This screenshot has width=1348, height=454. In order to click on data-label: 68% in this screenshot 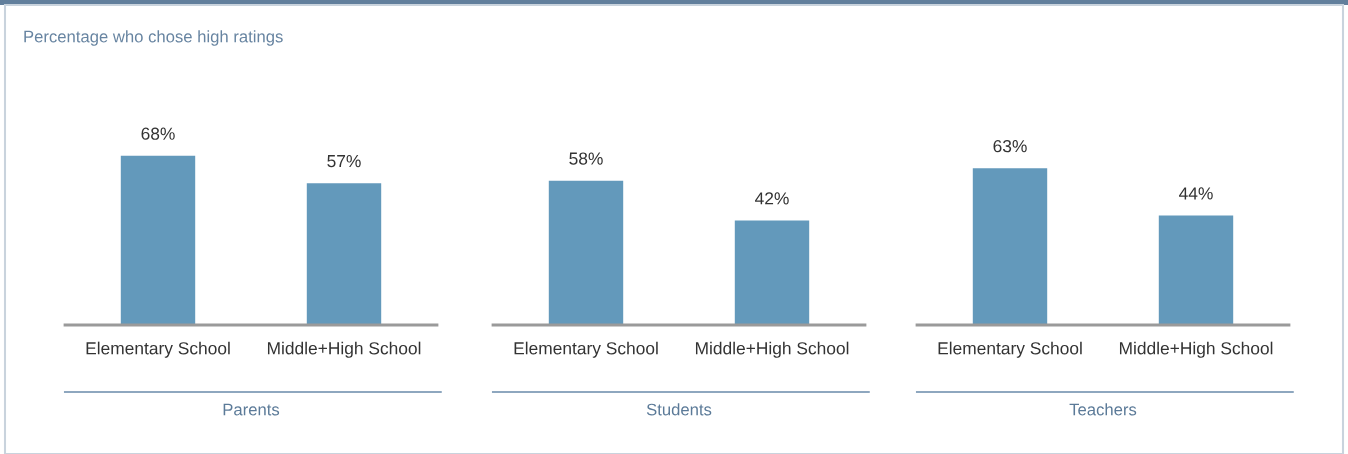, I will do `click(158, 133)`.